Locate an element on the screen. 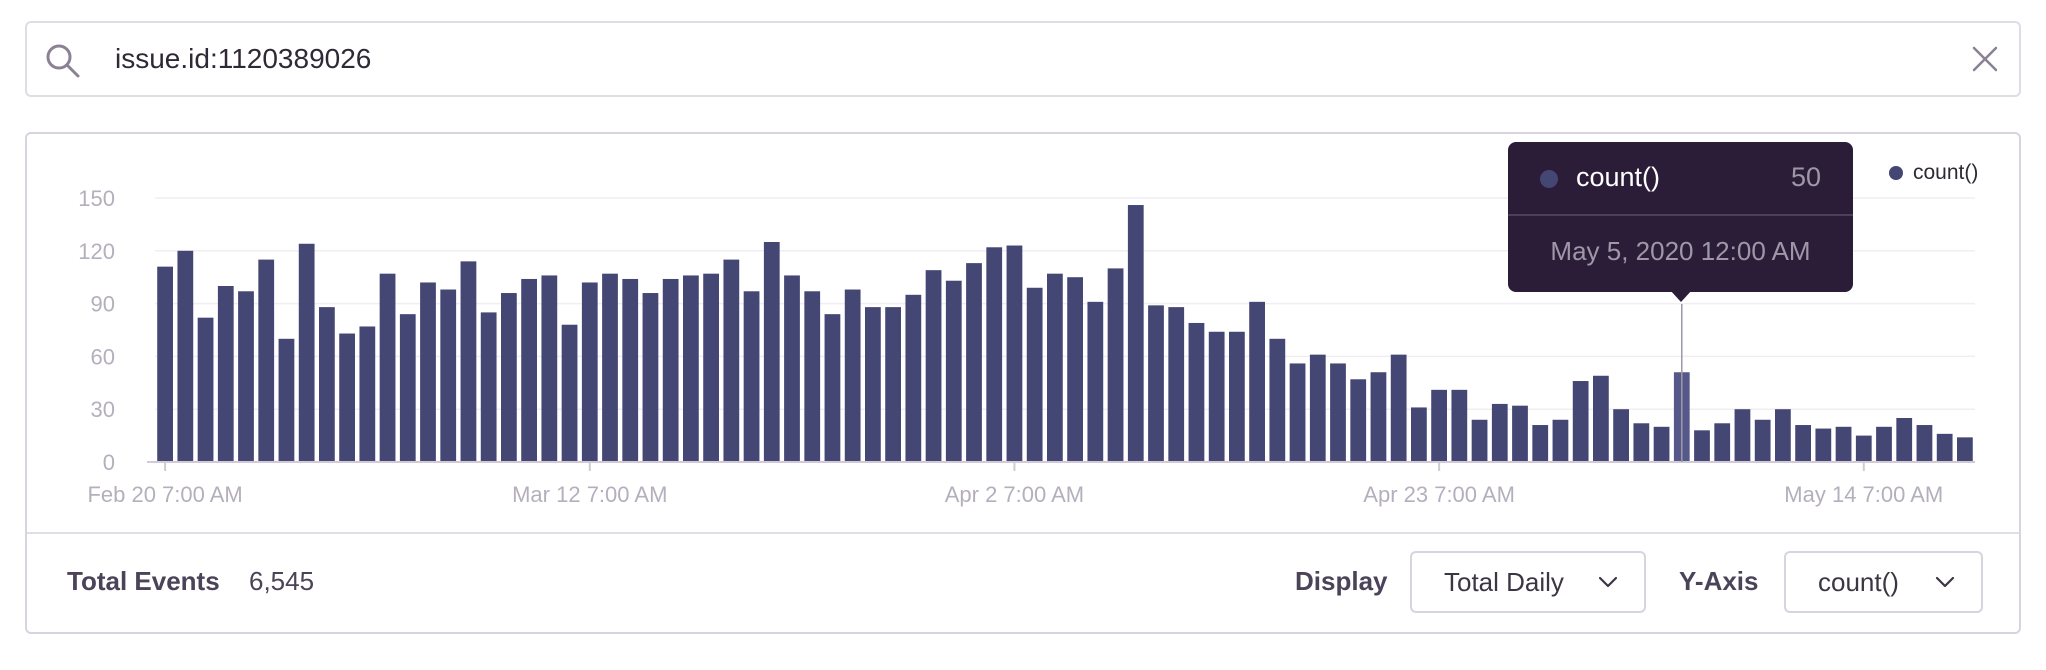  x-tick-label: Feb 20 7:00 AM is located at coordinates (164, 494).